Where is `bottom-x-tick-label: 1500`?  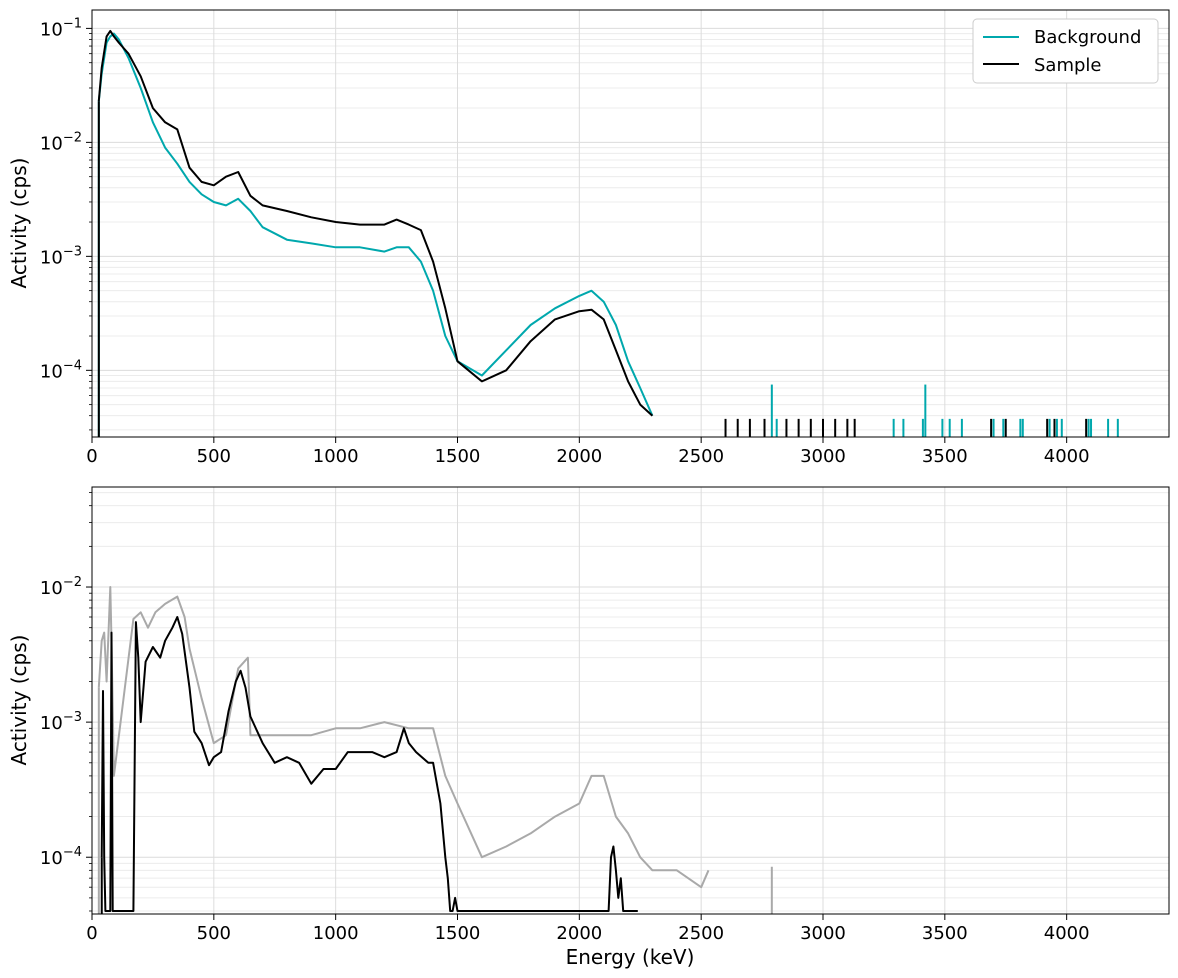 bottom-x-tick-label: 1500 is located at coordinates (458, 933).